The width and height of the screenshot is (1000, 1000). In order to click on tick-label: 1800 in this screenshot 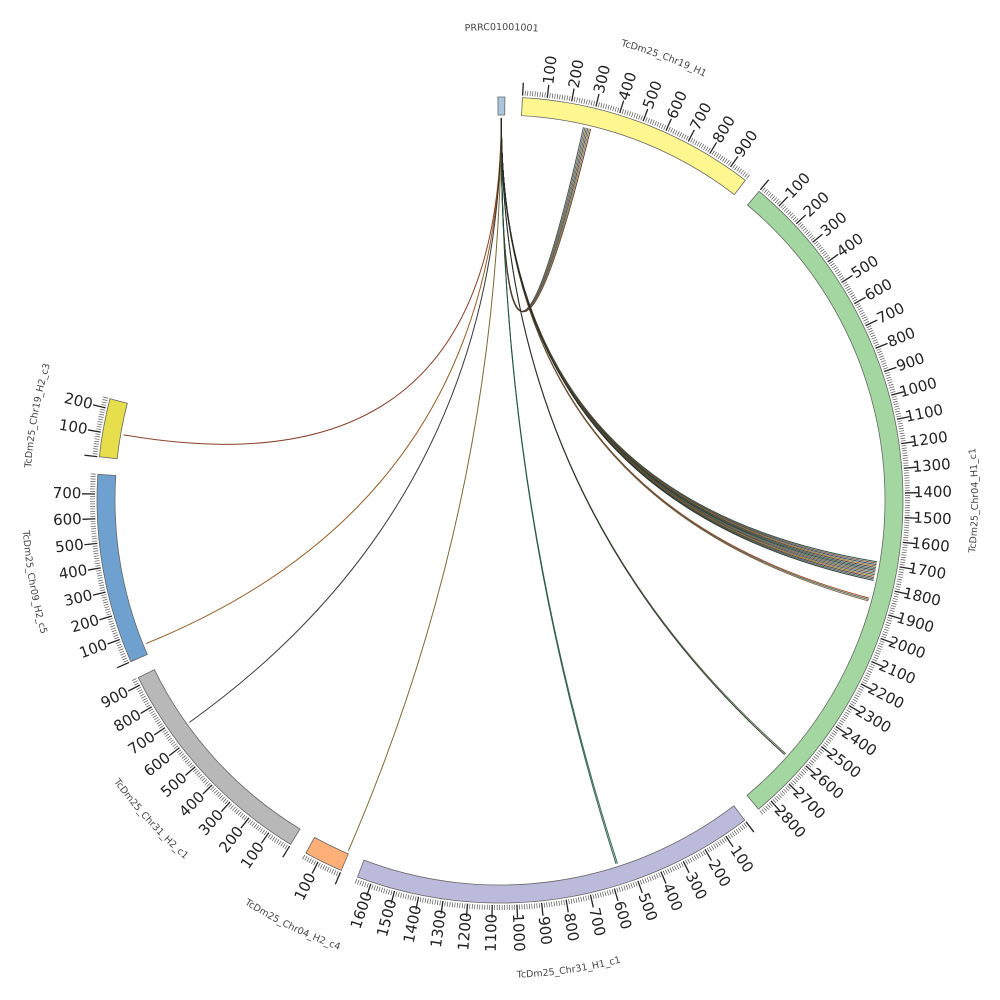, I will do `click(921, 597)`.